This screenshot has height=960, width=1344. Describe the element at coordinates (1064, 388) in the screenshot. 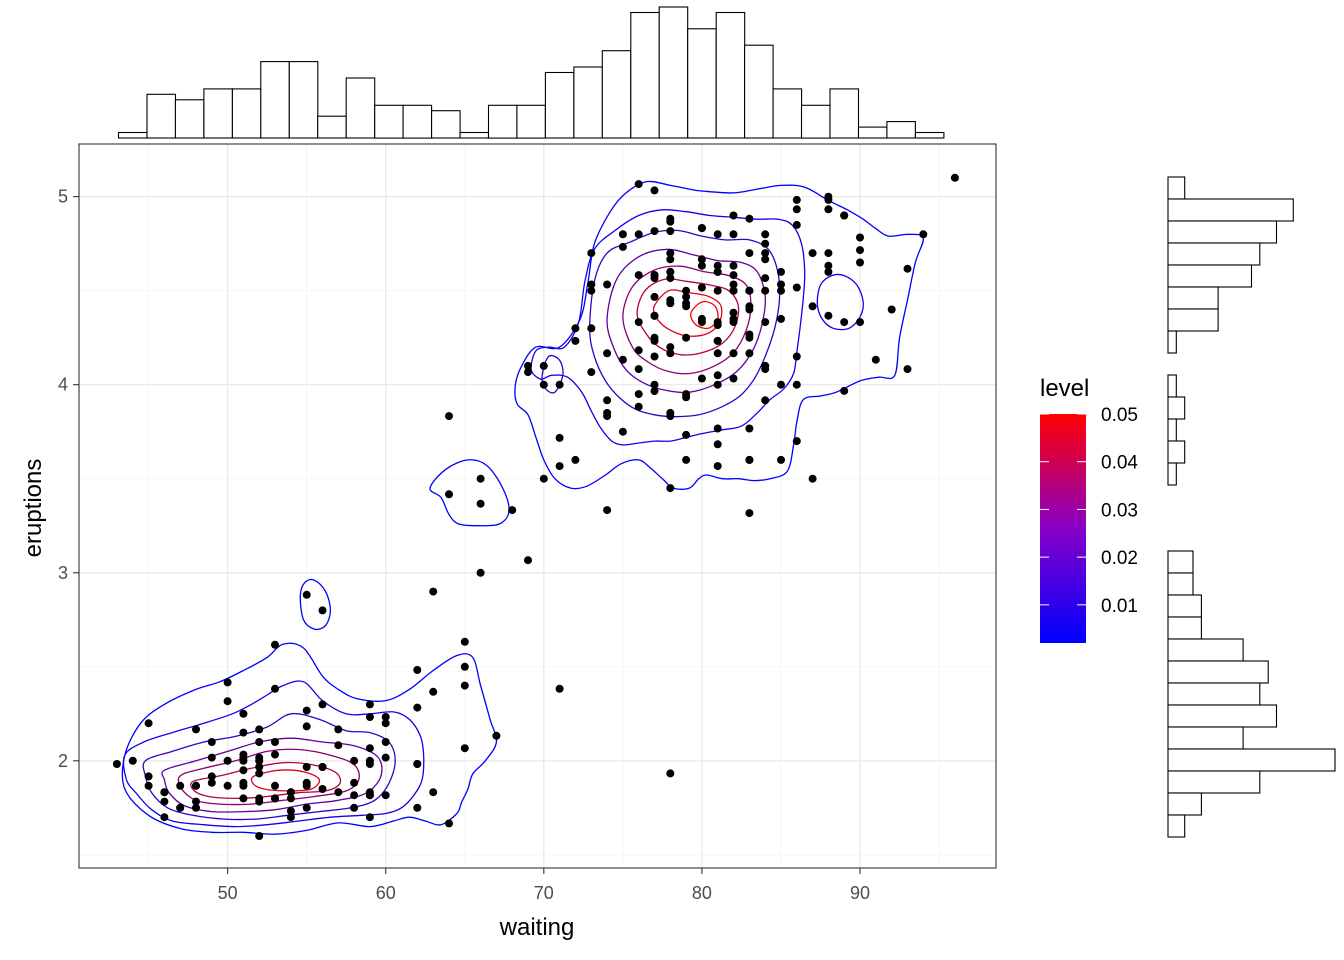

I see `legend-title: level` at that location.